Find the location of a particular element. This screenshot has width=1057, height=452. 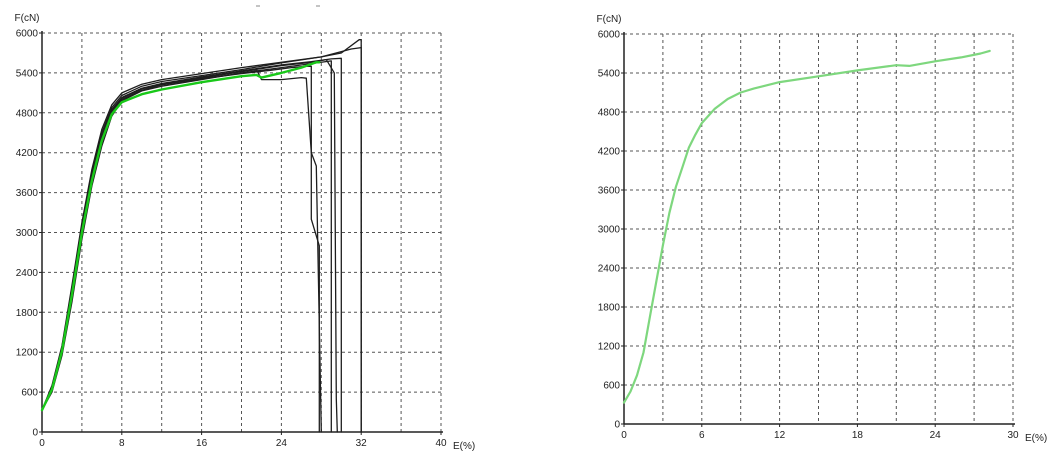

right-y-tick-label: 0 is located at coordinates (617, 425).